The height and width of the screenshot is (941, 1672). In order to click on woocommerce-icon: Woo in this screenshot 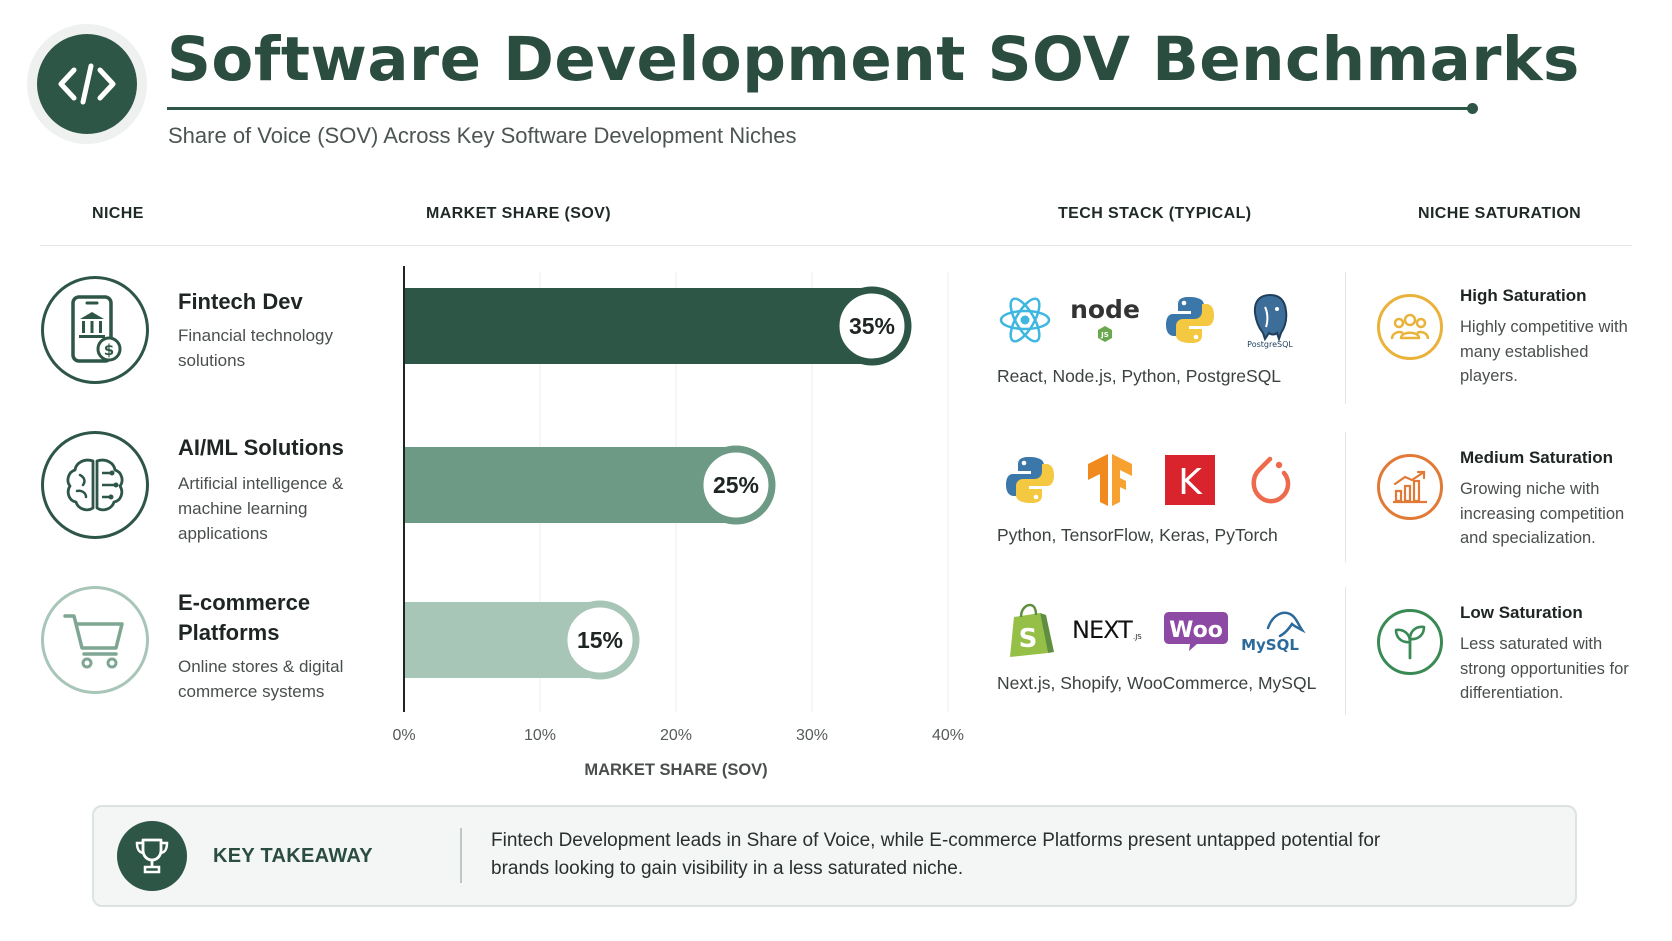, I will do `click(1196, 631)`.